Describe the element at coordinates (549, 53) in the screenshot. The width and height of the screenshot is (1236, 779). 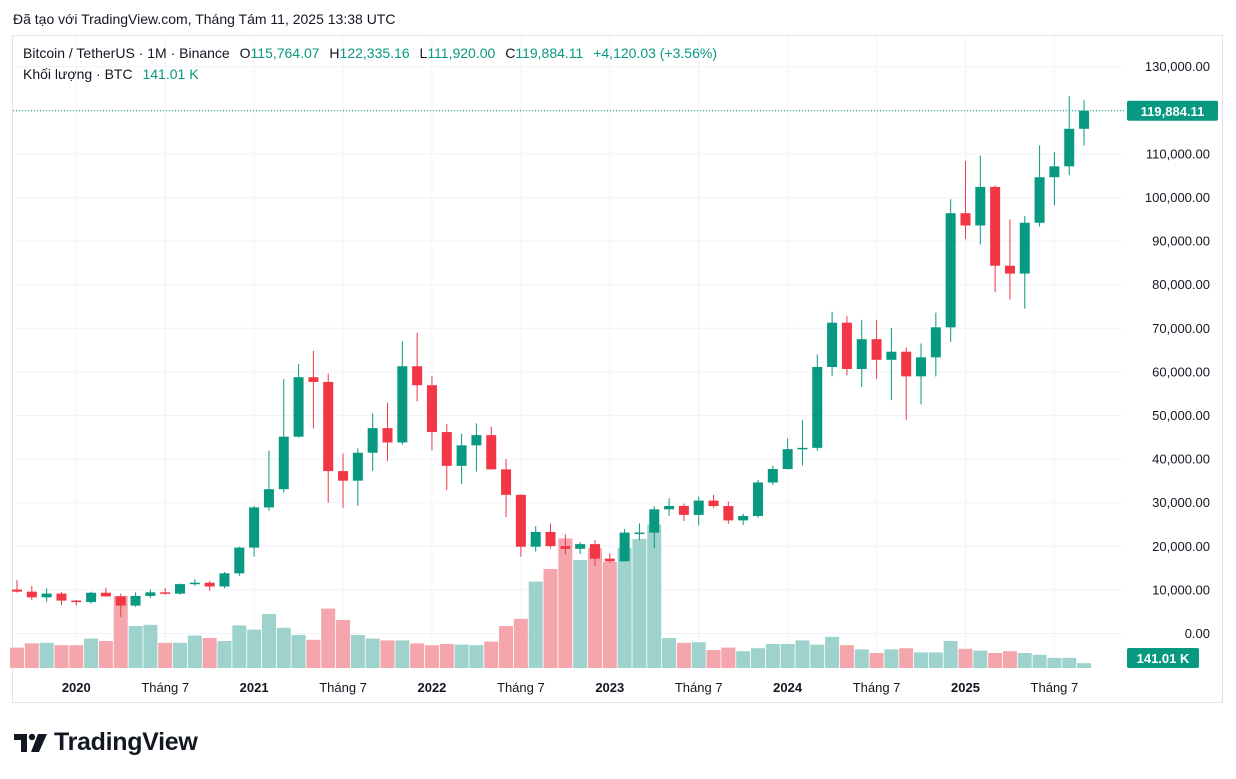
I see `close-value: 119,884.11` at that location.